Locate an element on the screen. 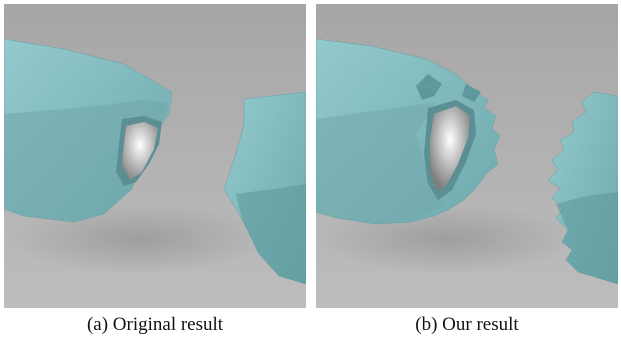 This screenshot has height=343, width=621. caption-original: (a) Original result is located at coordinates (155, 324).